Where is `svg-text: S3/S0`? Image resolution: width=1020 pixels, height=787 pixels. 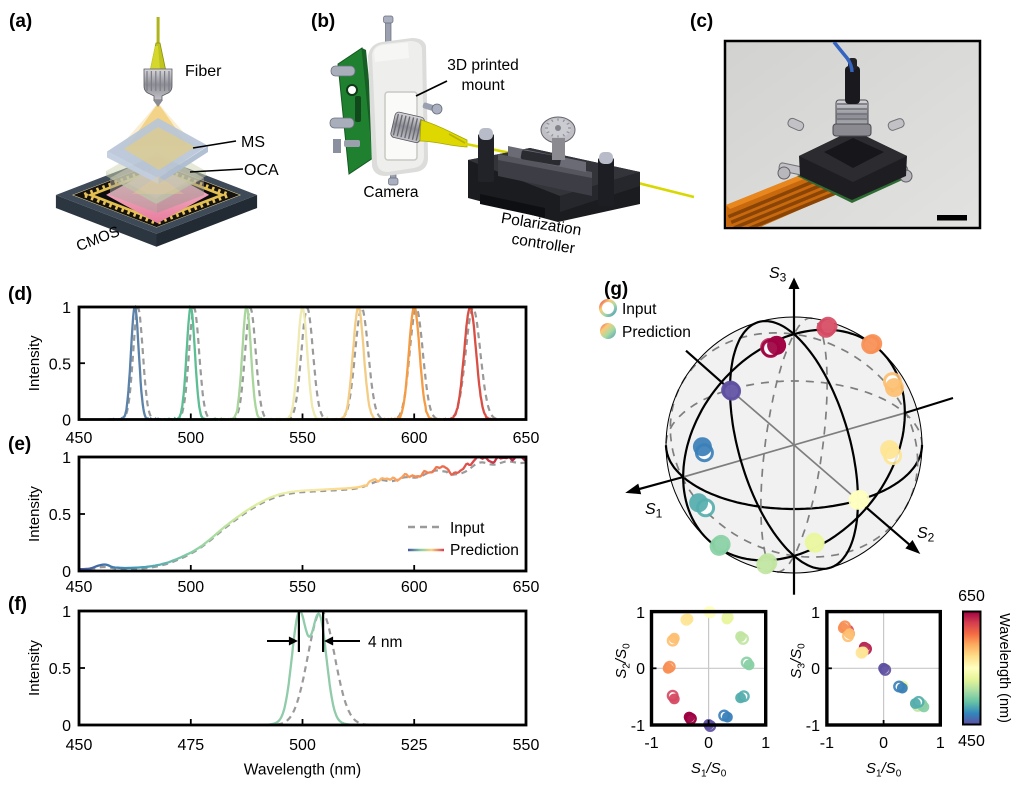 svg-text: S3/S0 is located at coordinates (798, 661).